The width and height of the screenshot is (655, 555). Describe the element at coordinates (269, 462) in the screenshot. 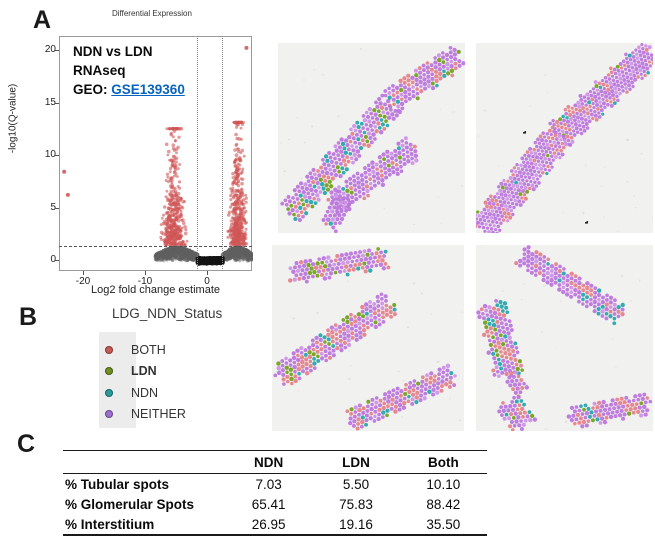

I see `table-column-header: NDN` at that location.